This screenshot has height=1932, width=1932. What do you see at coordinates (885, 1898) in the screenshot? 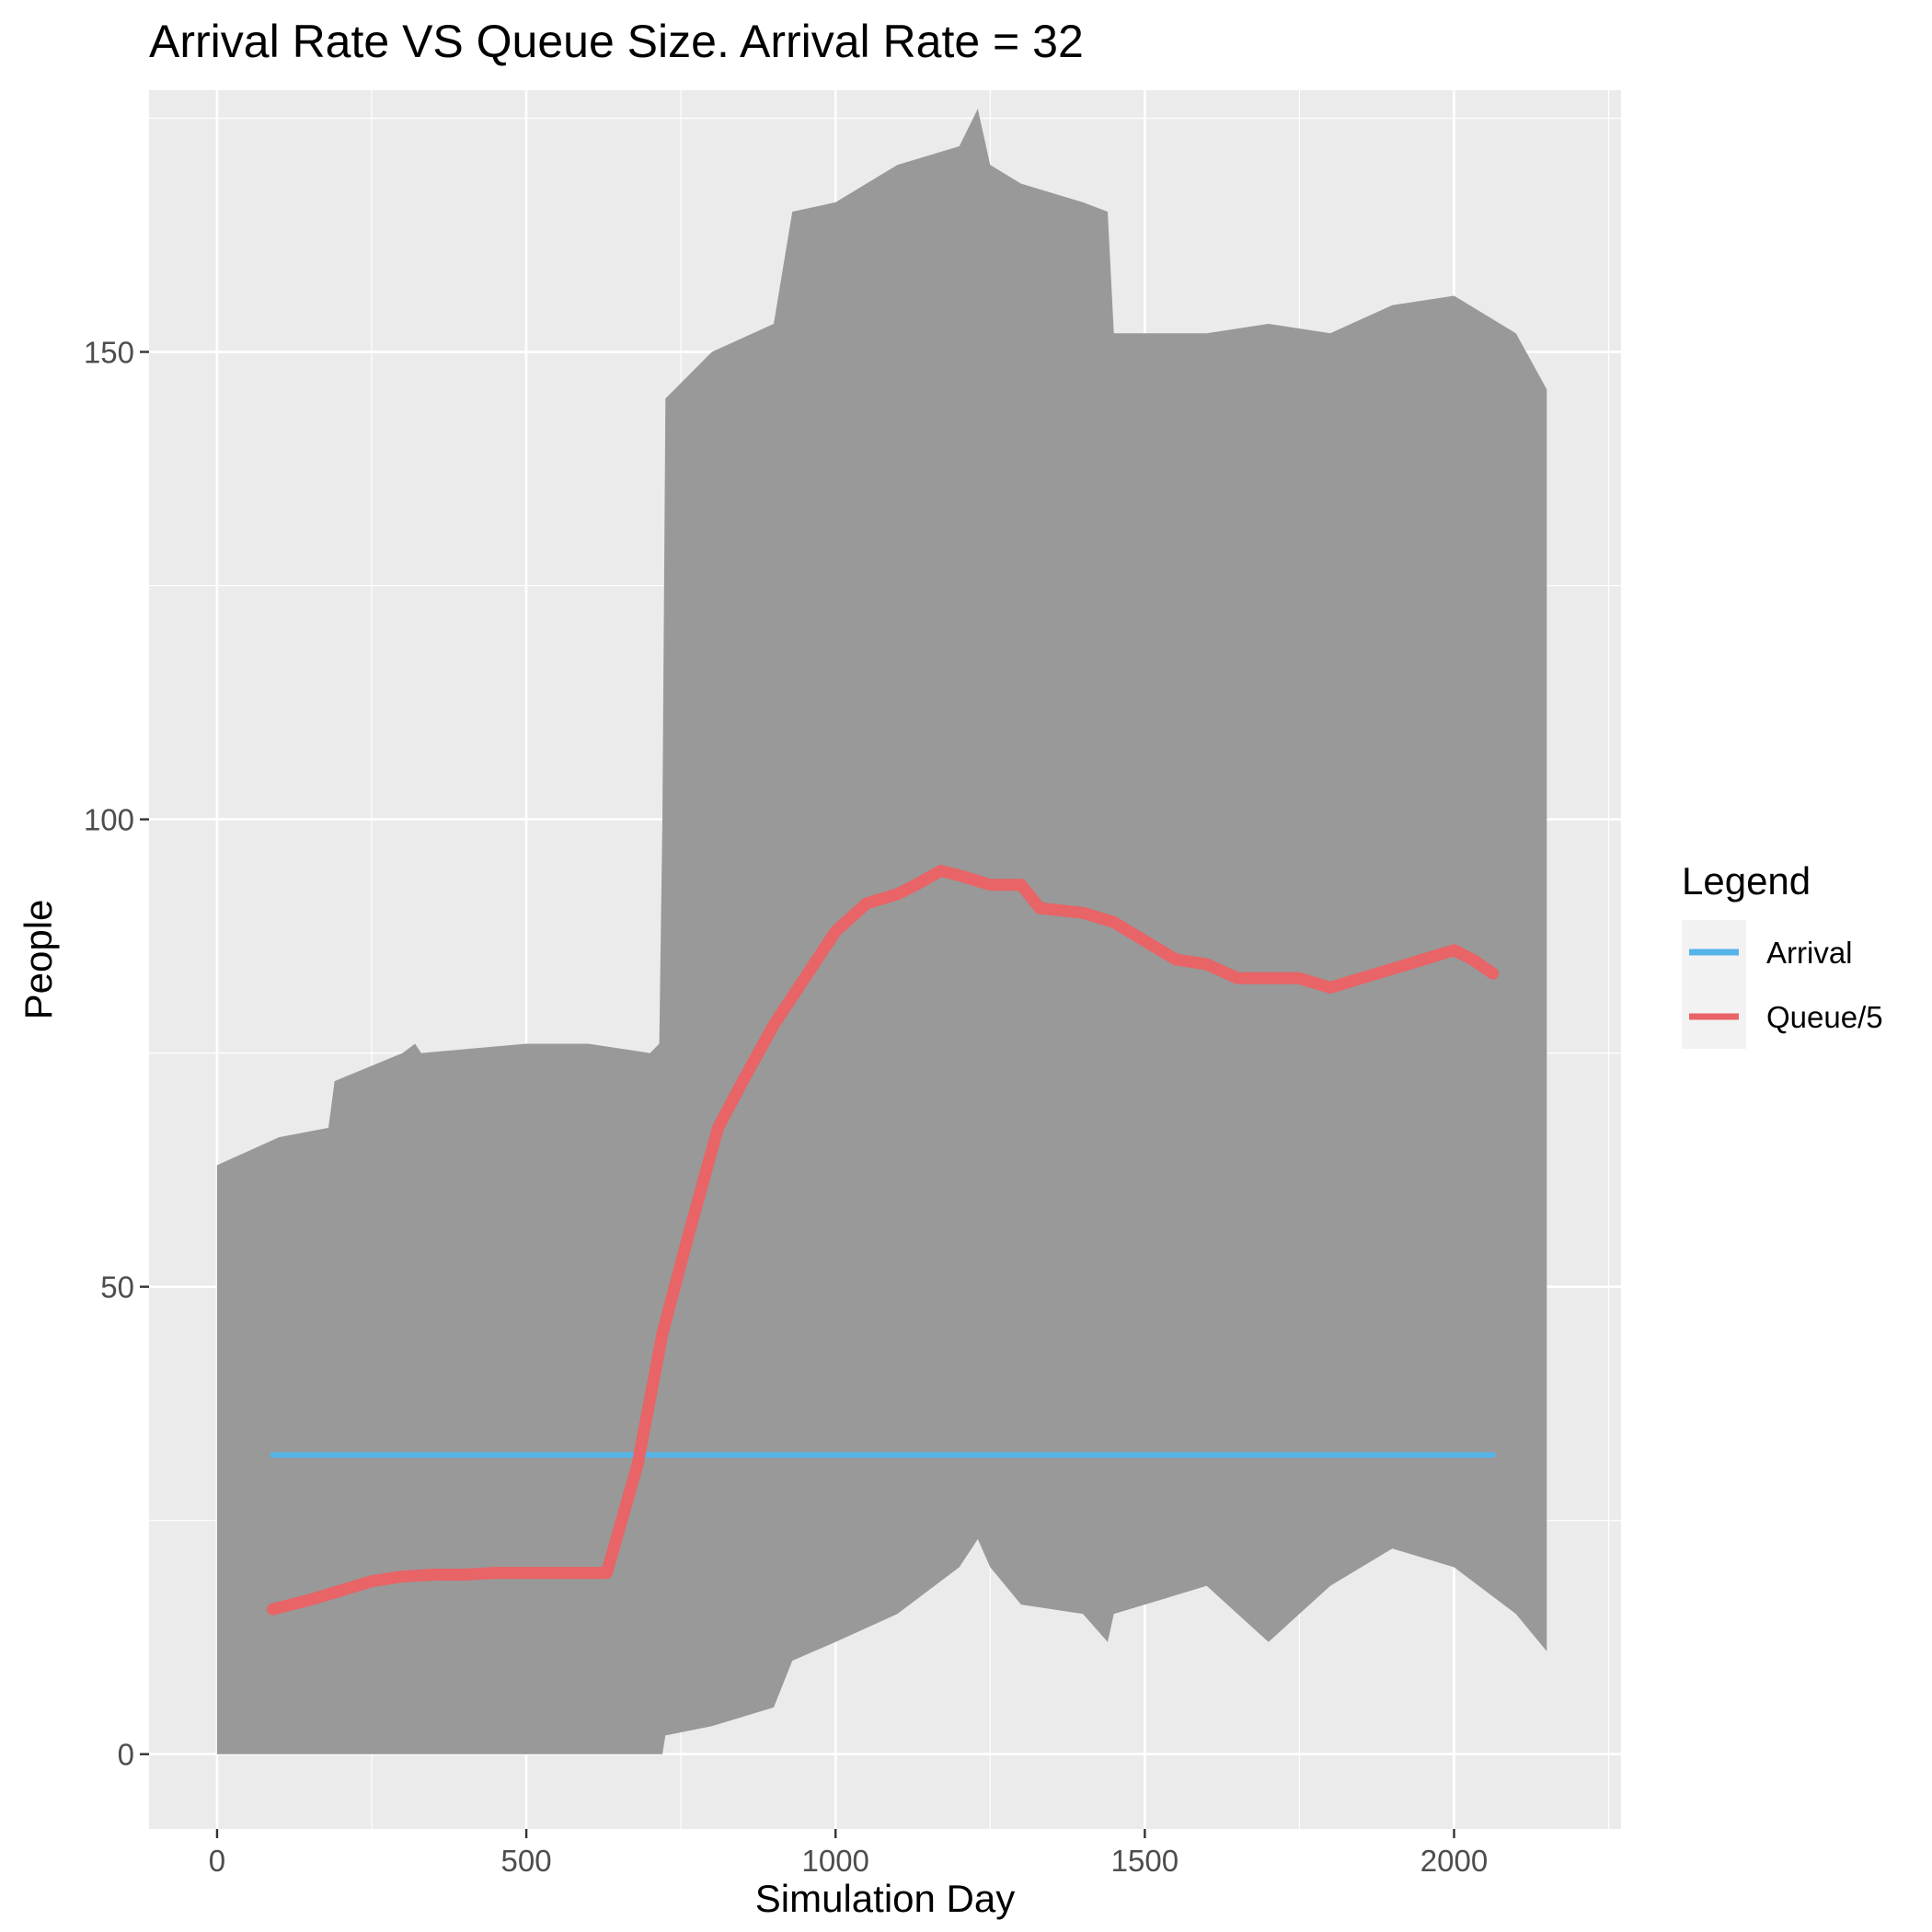
I see `x-axis-title: Simulation Day` at bounding box center [885, 1898].